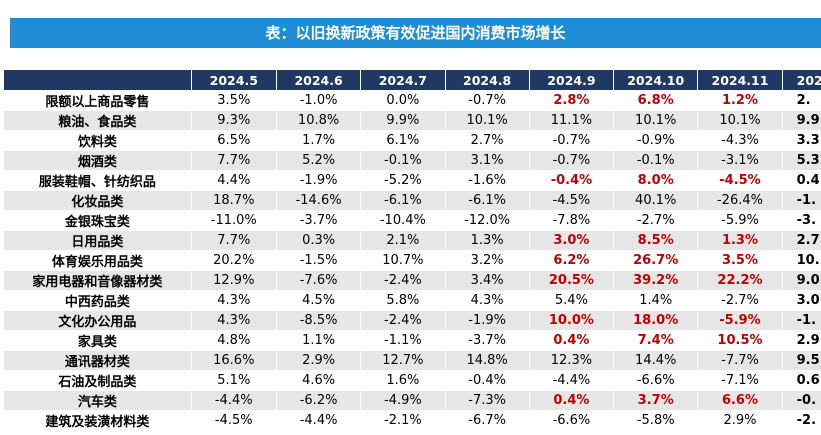 The width and height of the screenshot is (821, 435). What do you see at coordinates (487, 260) in the screenshot?
I see `cell: 3.2%` at bounding box center [487, 260].